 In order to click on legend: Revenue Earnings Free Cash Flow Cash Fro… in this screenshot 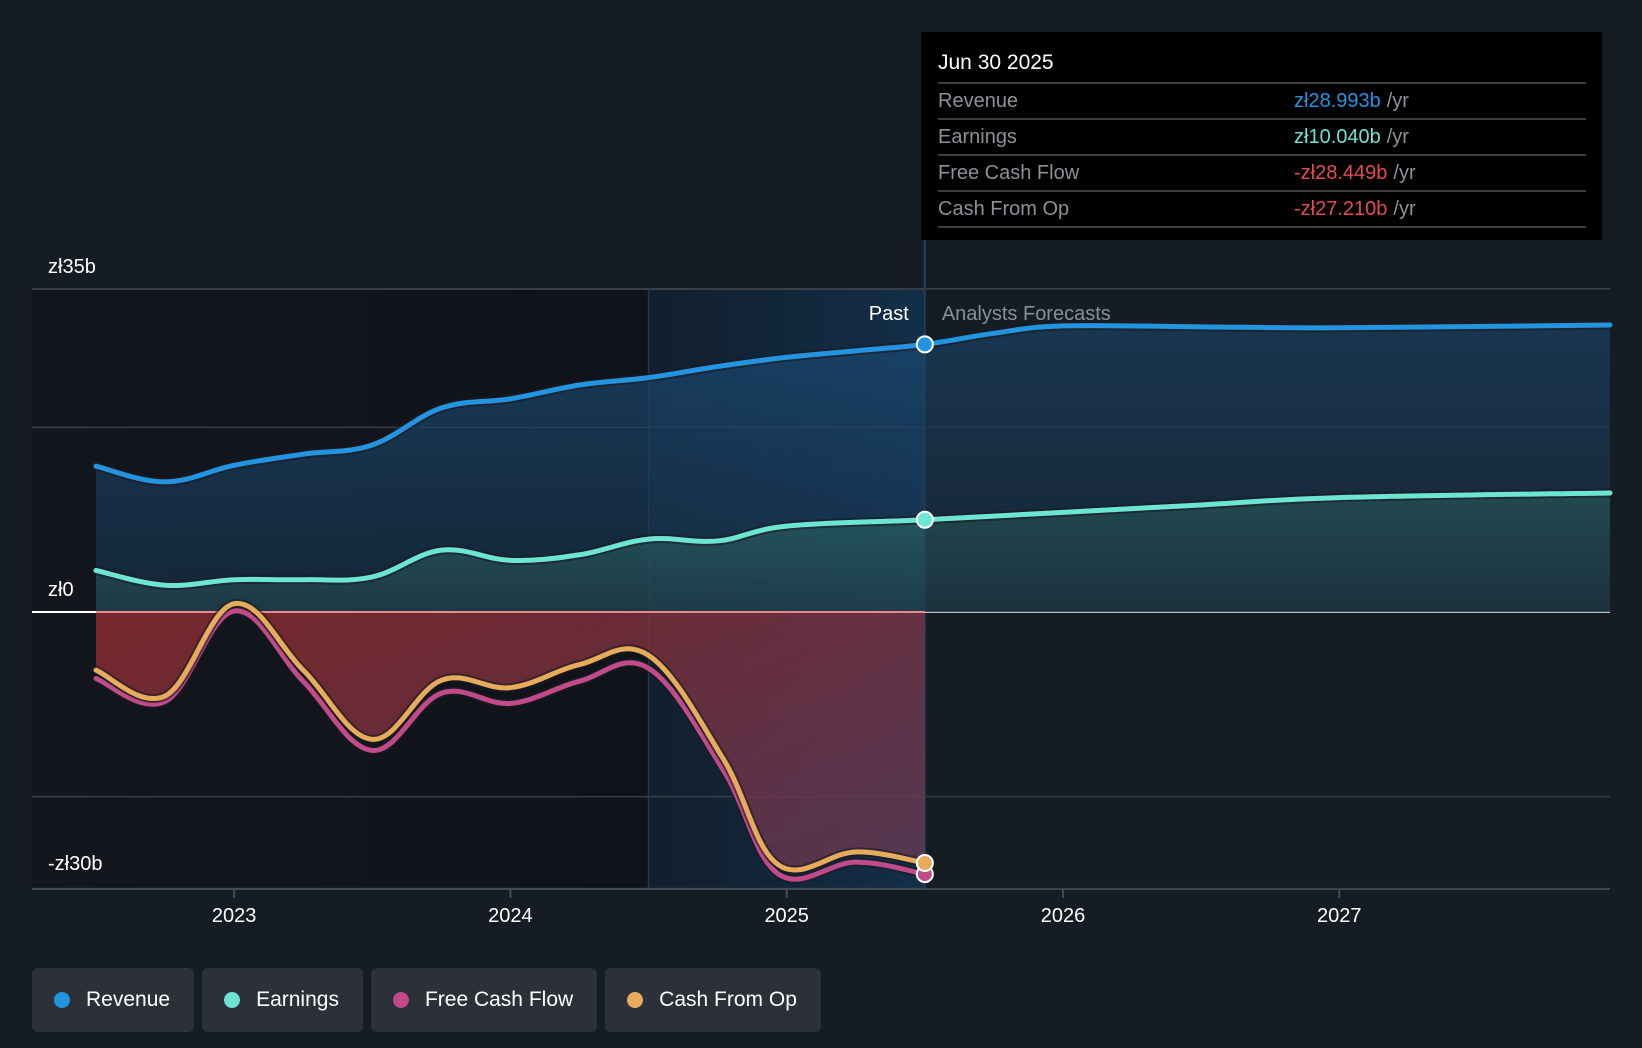, I will do `click(426, 1000)`.